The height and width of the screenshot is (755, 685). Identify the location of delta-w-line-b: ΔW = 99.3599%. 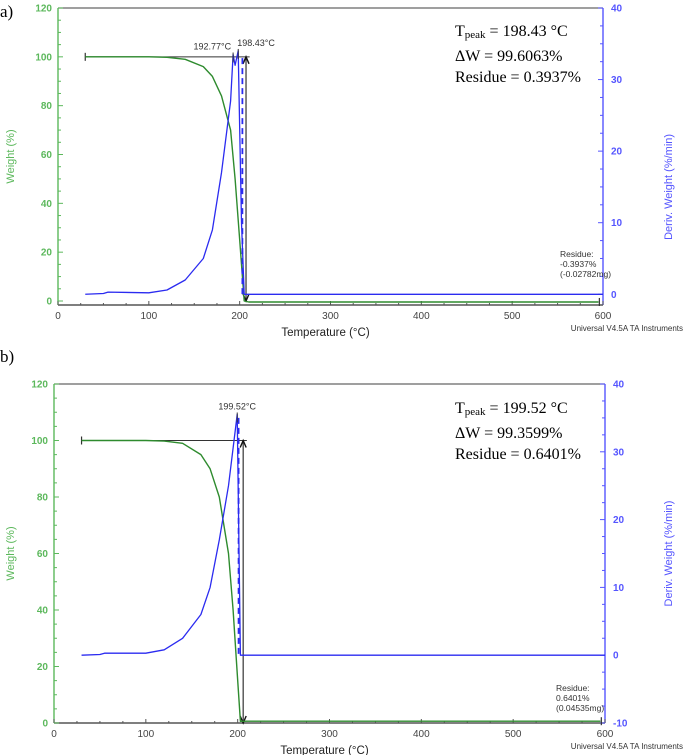
(509, 433).